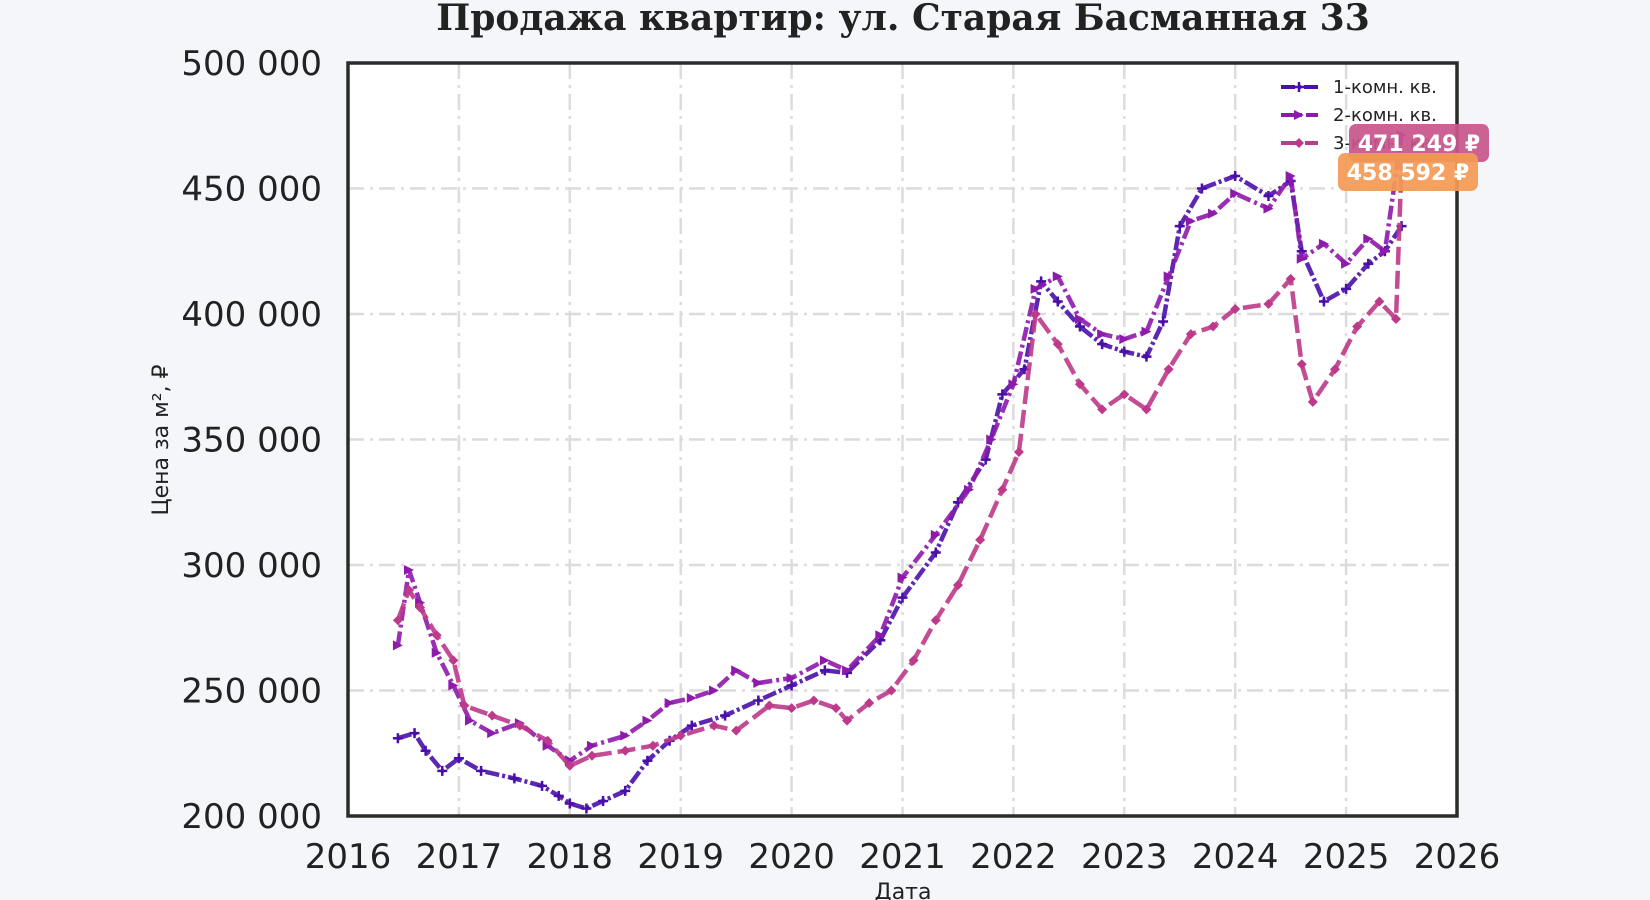 The height and width of the screenshot is (900, 1650). Describe the element at coordinates (1419, 144) in the screenshot. I see `badge-label: 471 249 ₽` at that location.